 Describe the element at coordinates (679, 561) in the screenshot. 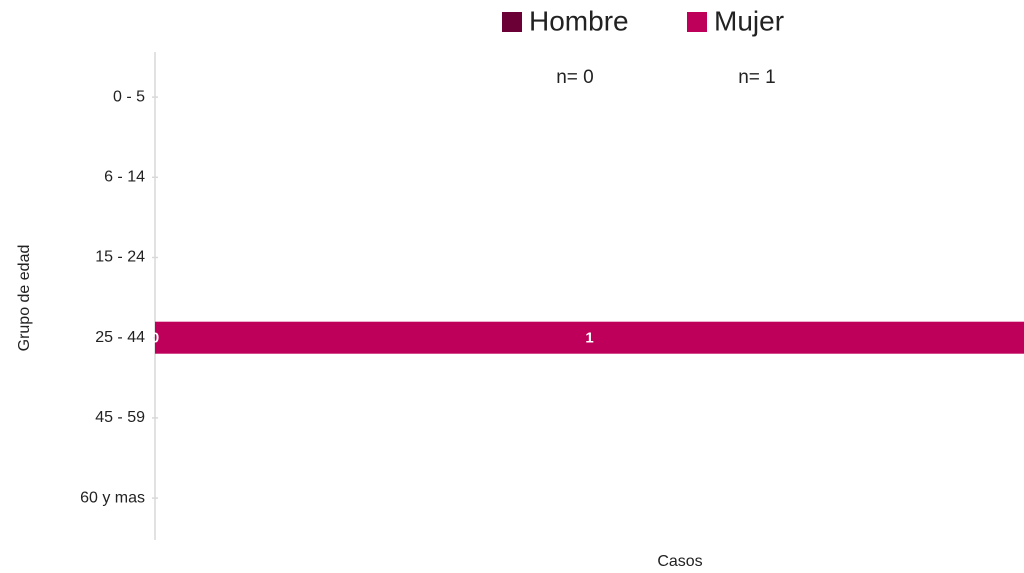

I see `x-axis-label: Casos` at that location.